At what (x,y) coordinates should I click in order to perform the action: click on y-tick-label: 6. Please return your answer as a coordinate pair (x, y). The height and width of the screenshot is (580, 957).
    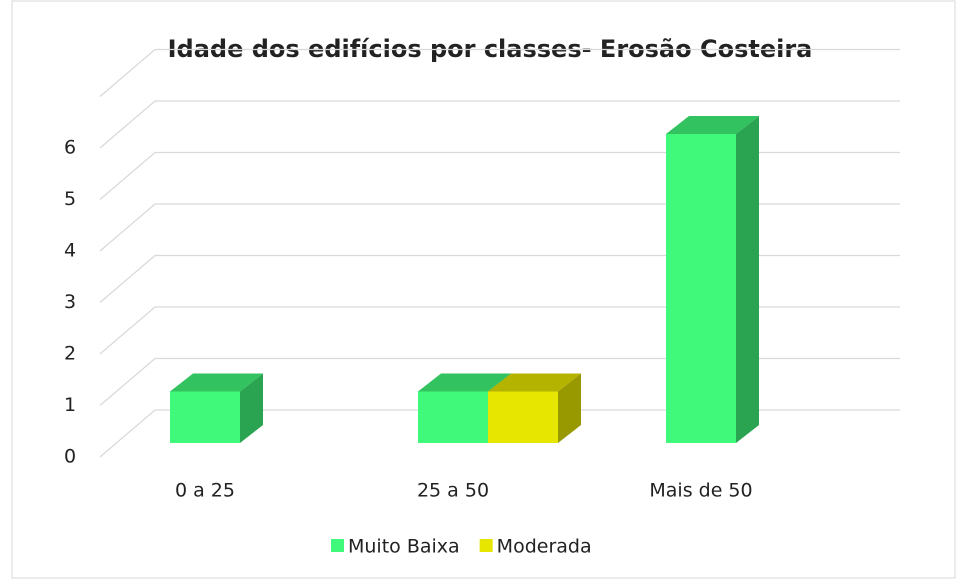
    Looking at the image, I should click on (70, 148).